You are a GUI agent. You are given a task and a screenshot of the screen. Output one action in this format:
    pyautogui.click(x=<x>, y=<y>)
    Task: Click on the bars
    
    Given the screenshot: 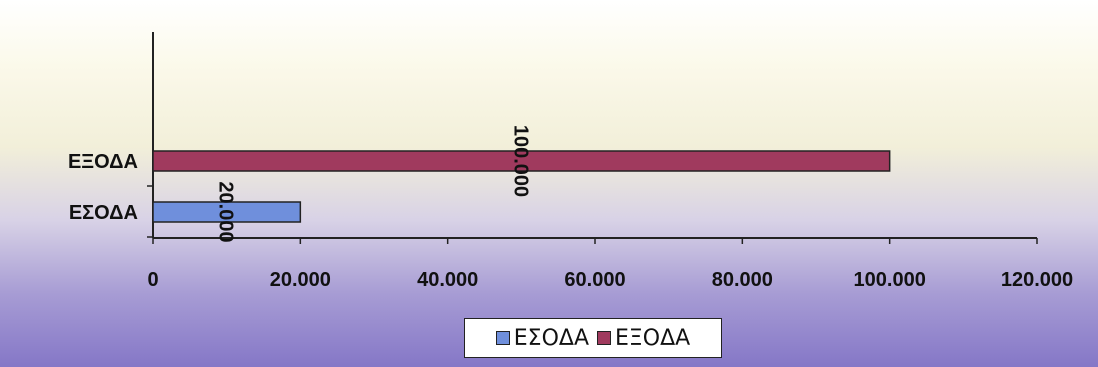 What is the action you would take?
    pyautogui.click(x=521, y=186)
    